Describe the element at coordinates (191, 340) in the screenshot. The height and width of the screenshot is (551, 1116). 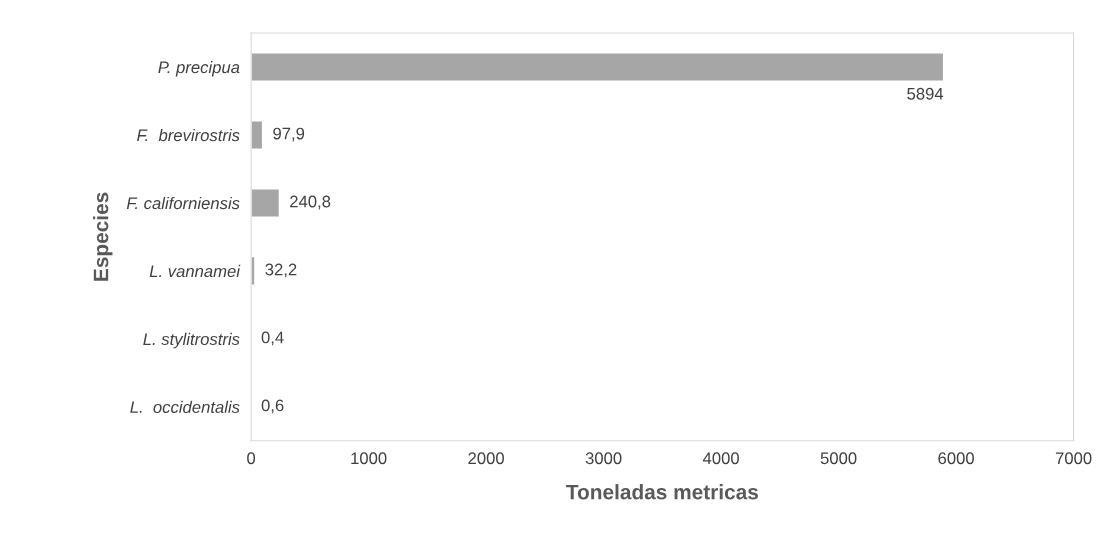
I see `y-tick-label: L. stylitrostris` at that location.